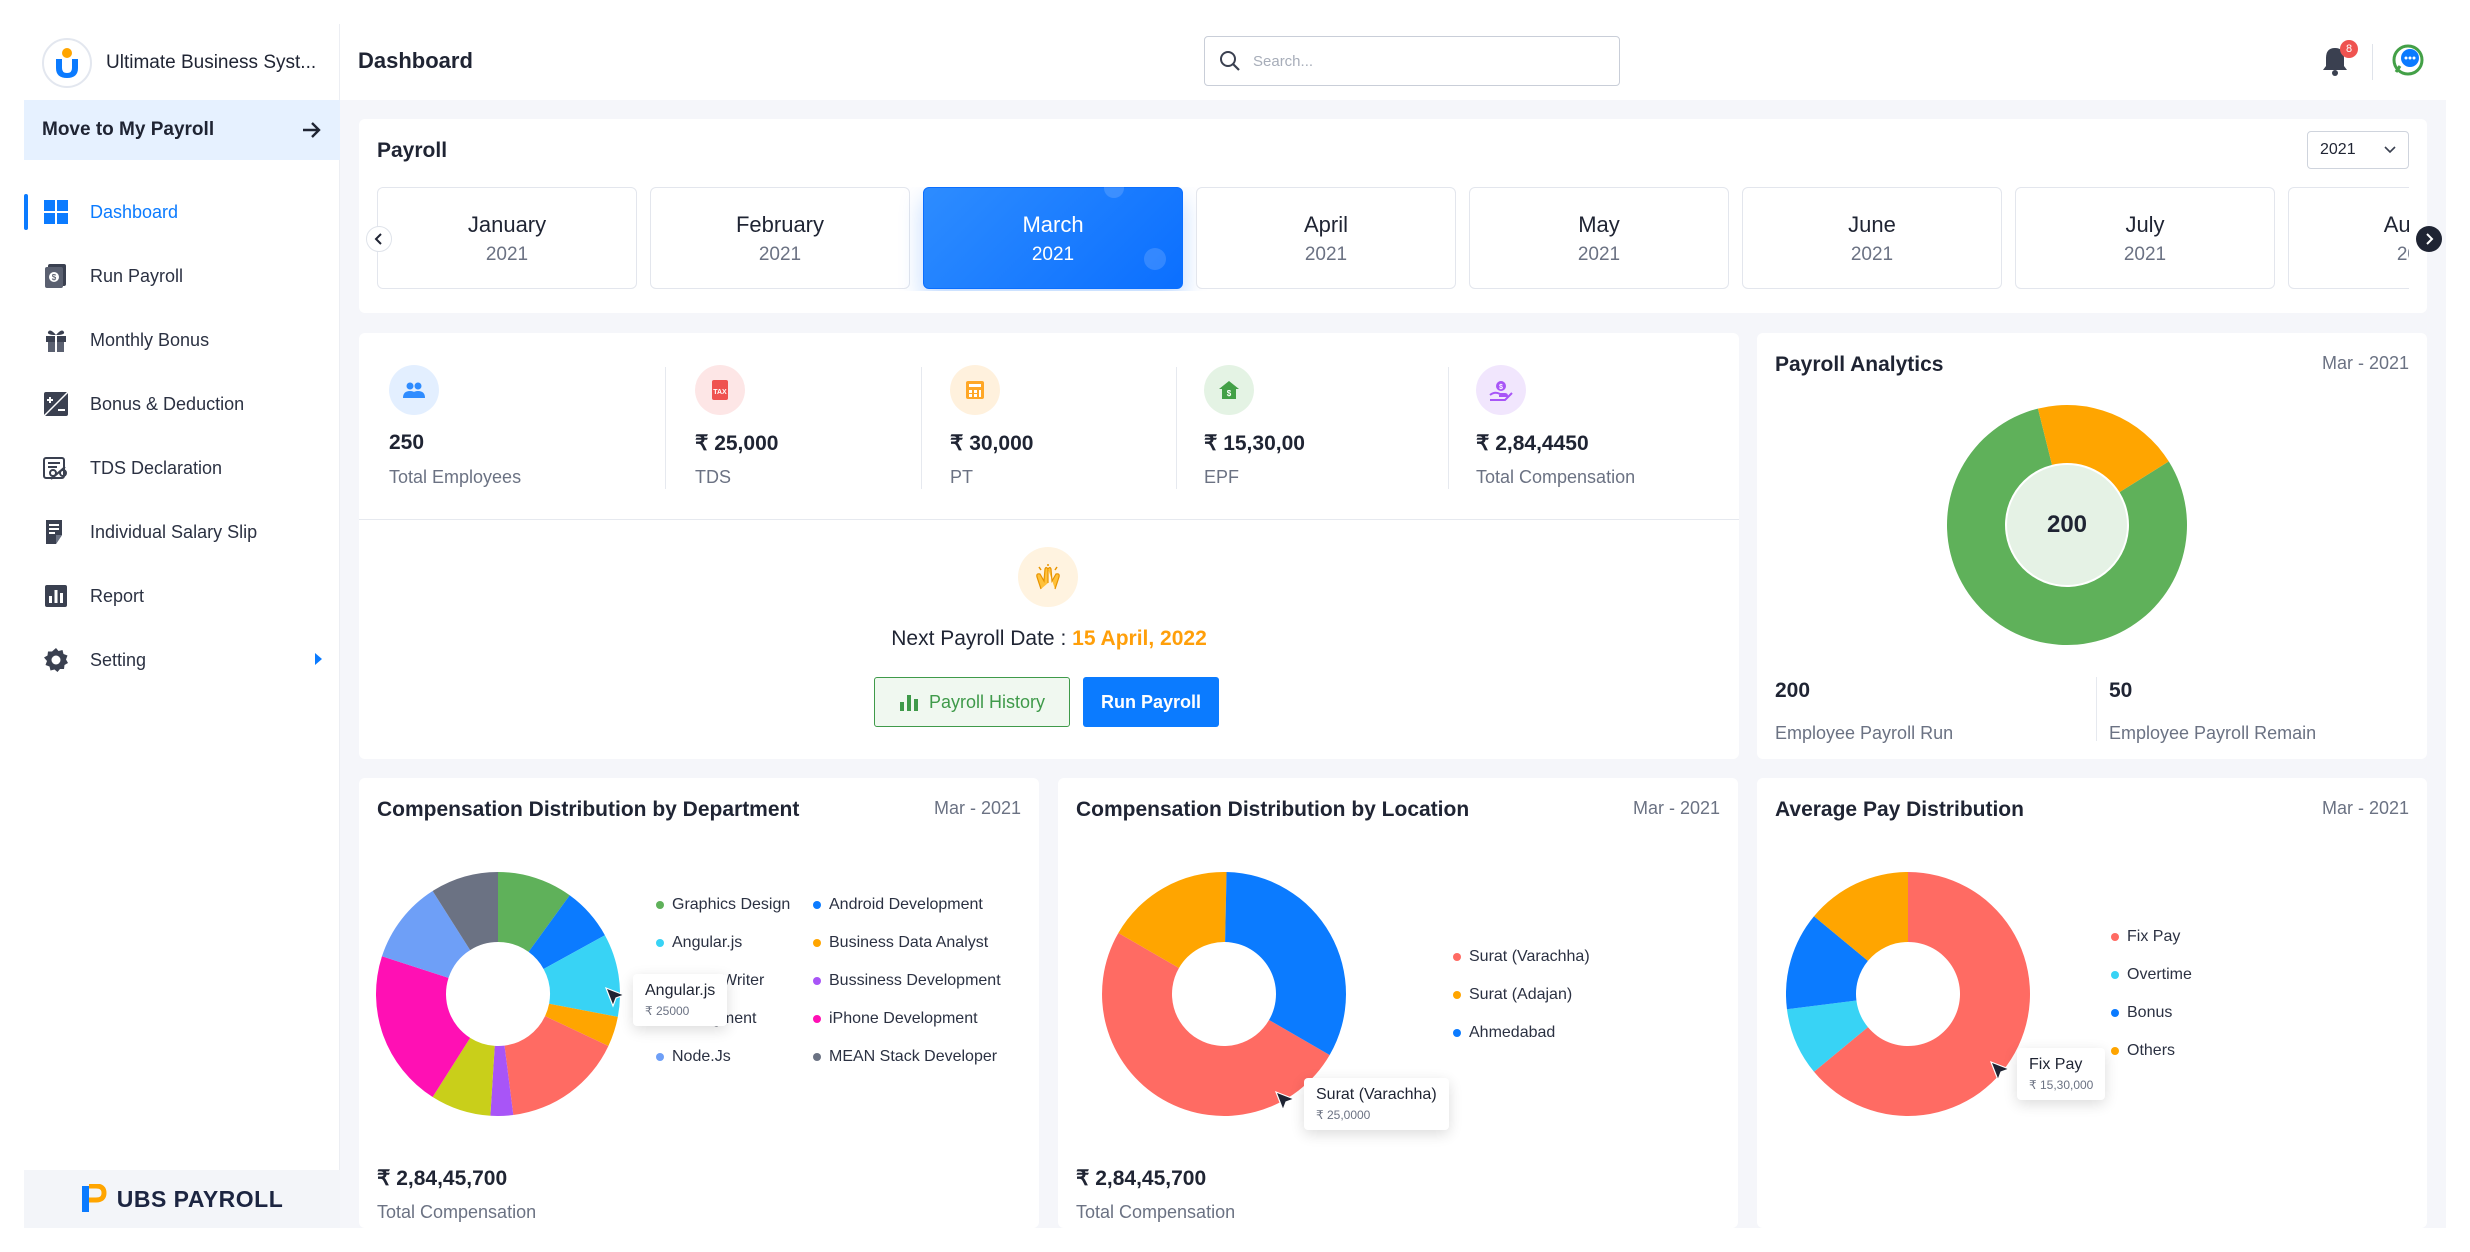 The image size is (2470, 1252). Describe the element at coordinates (182, 404) in the screenshot. I see `sidebar-item-bonus-deduction: Bonus & Deduction` at that location.